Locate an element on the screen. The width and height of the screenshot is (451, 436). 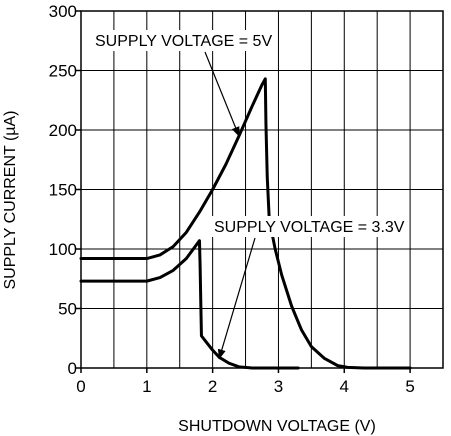
x-axis-title: SHUTDOWN VOLTAGE (V) is located at coordinates (277, 426).